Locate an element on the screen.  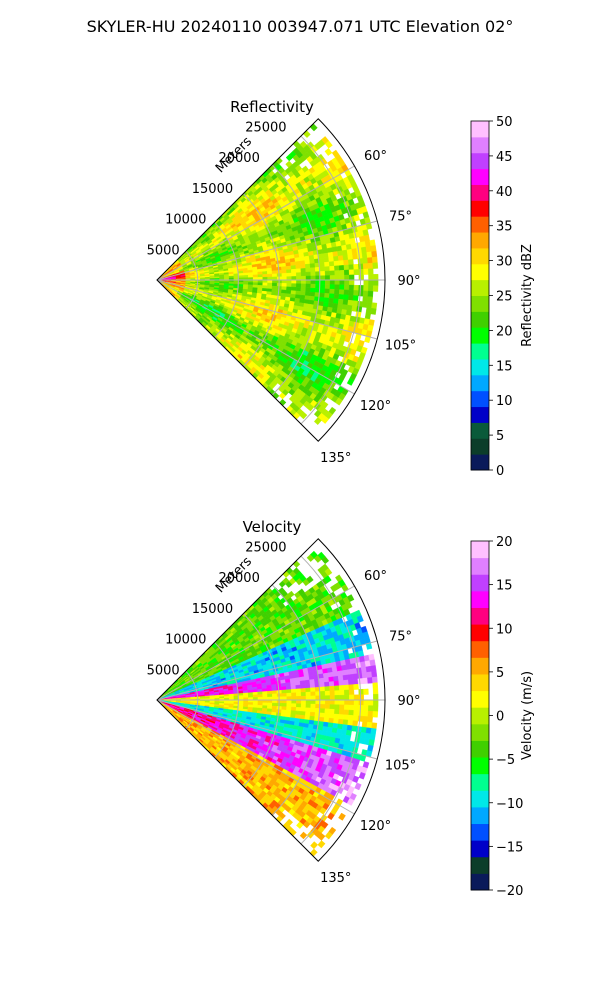
panel-title: Reflectivity is located at coordinates (272, 107).